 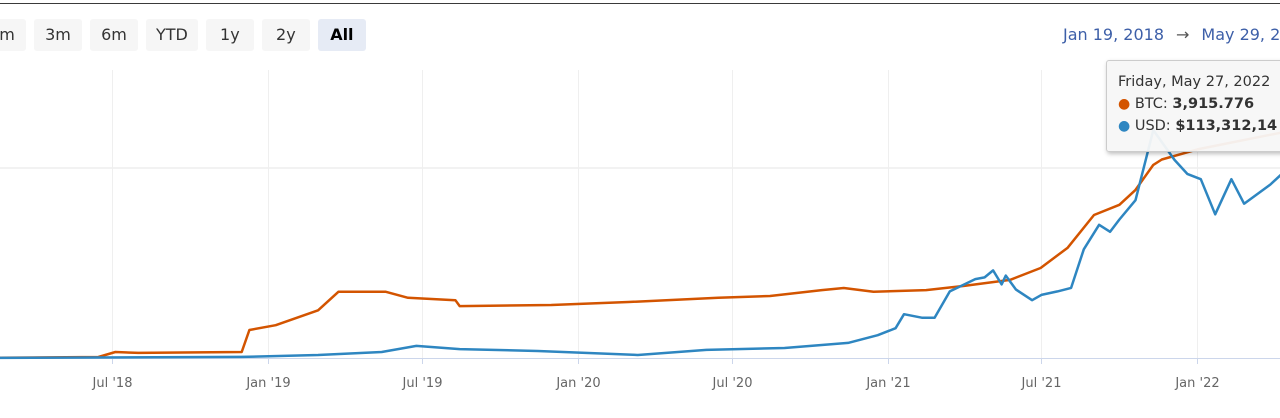 I want to click on tooltip-btc-label: BTC:, so click(x=1153, y=104).